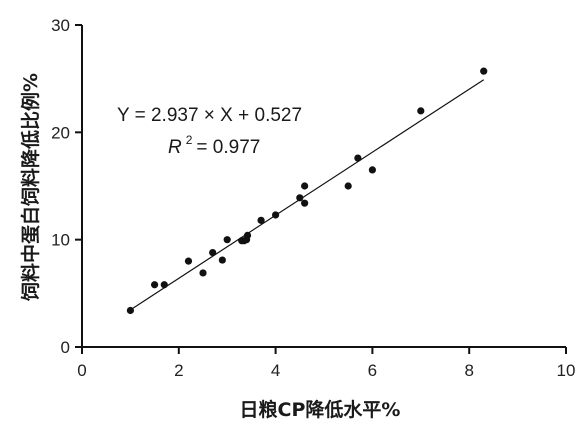  Describe the element at coordinates (175, 147) in the screenshot. I see `r-squared-symbol: R` at that location.